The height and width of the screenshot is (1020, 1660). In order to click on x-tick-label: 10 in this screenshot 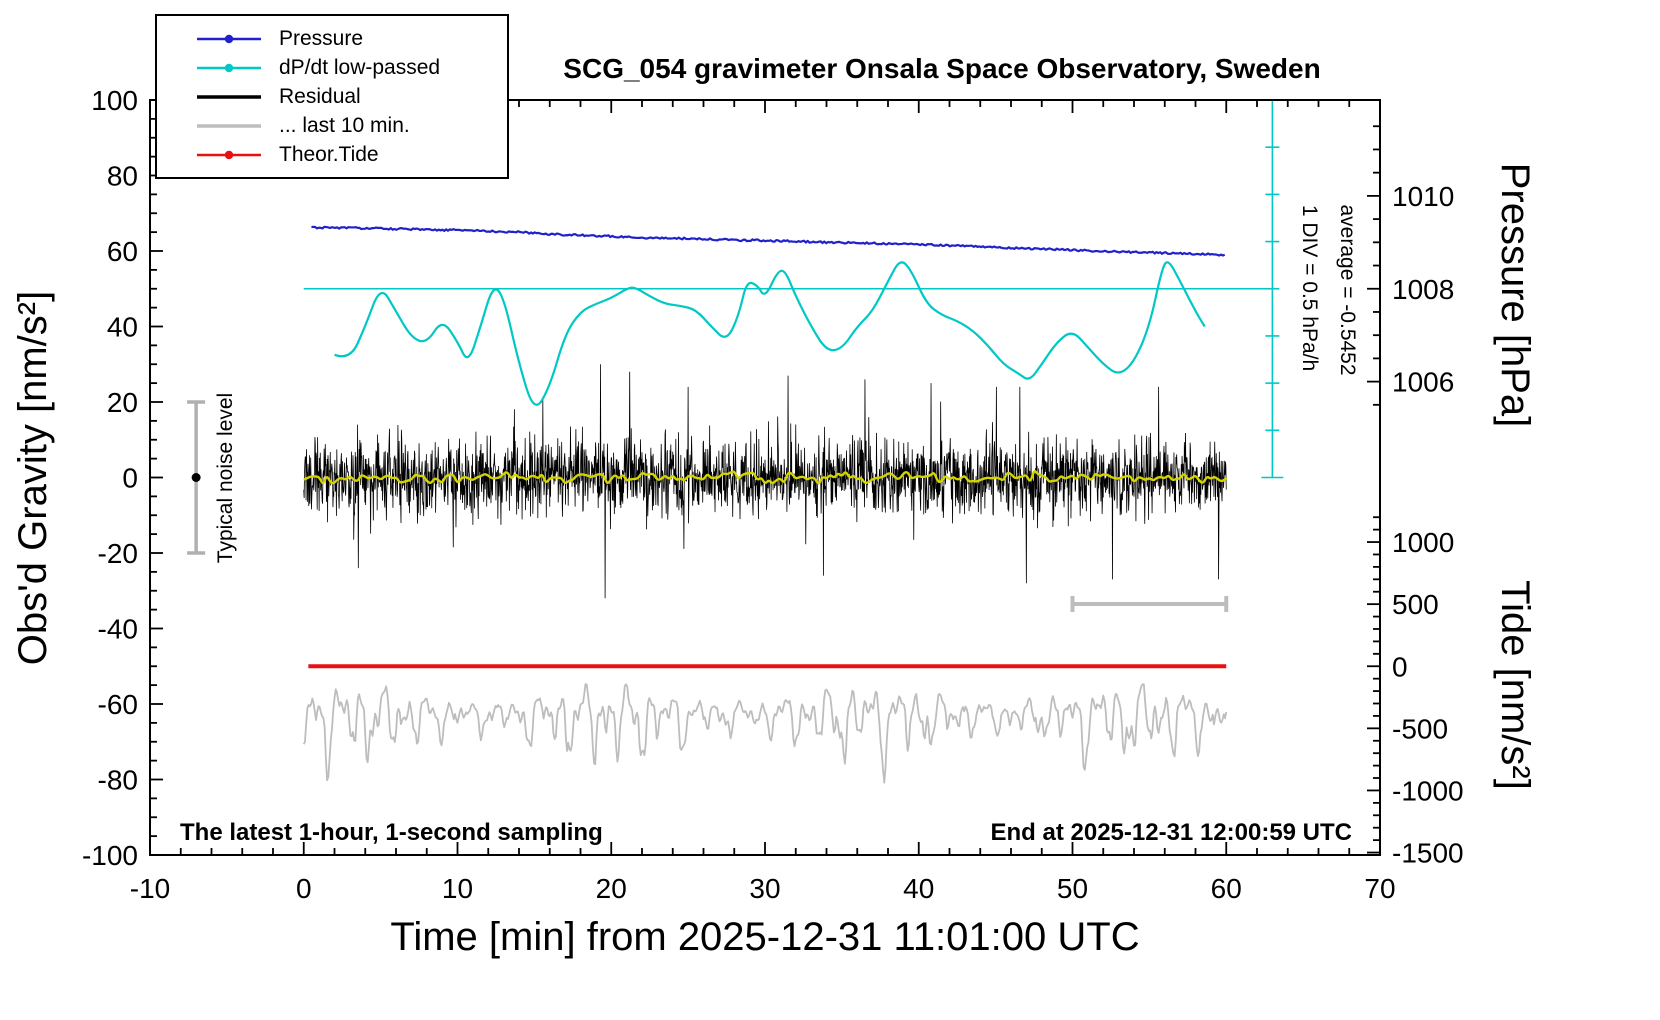, I will do `click(457, 888)`.